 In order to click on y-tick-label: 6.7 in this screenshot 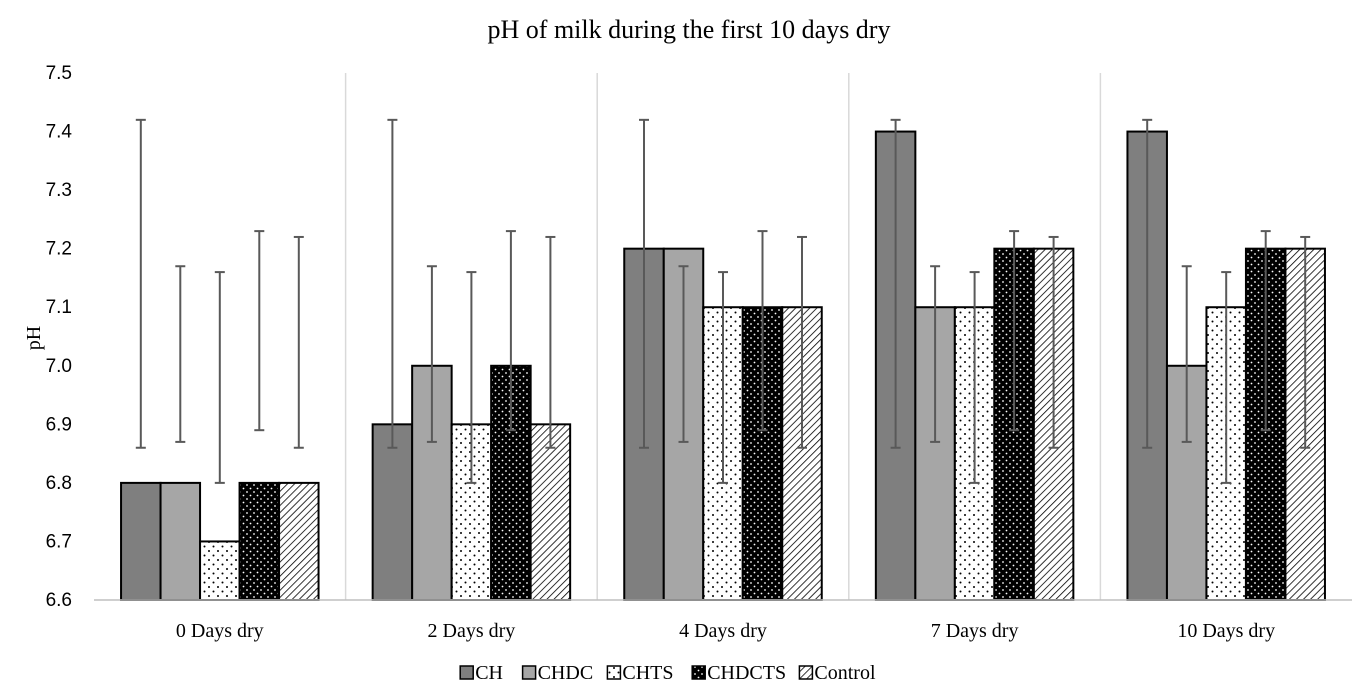, I will do `click(59, 541)`.